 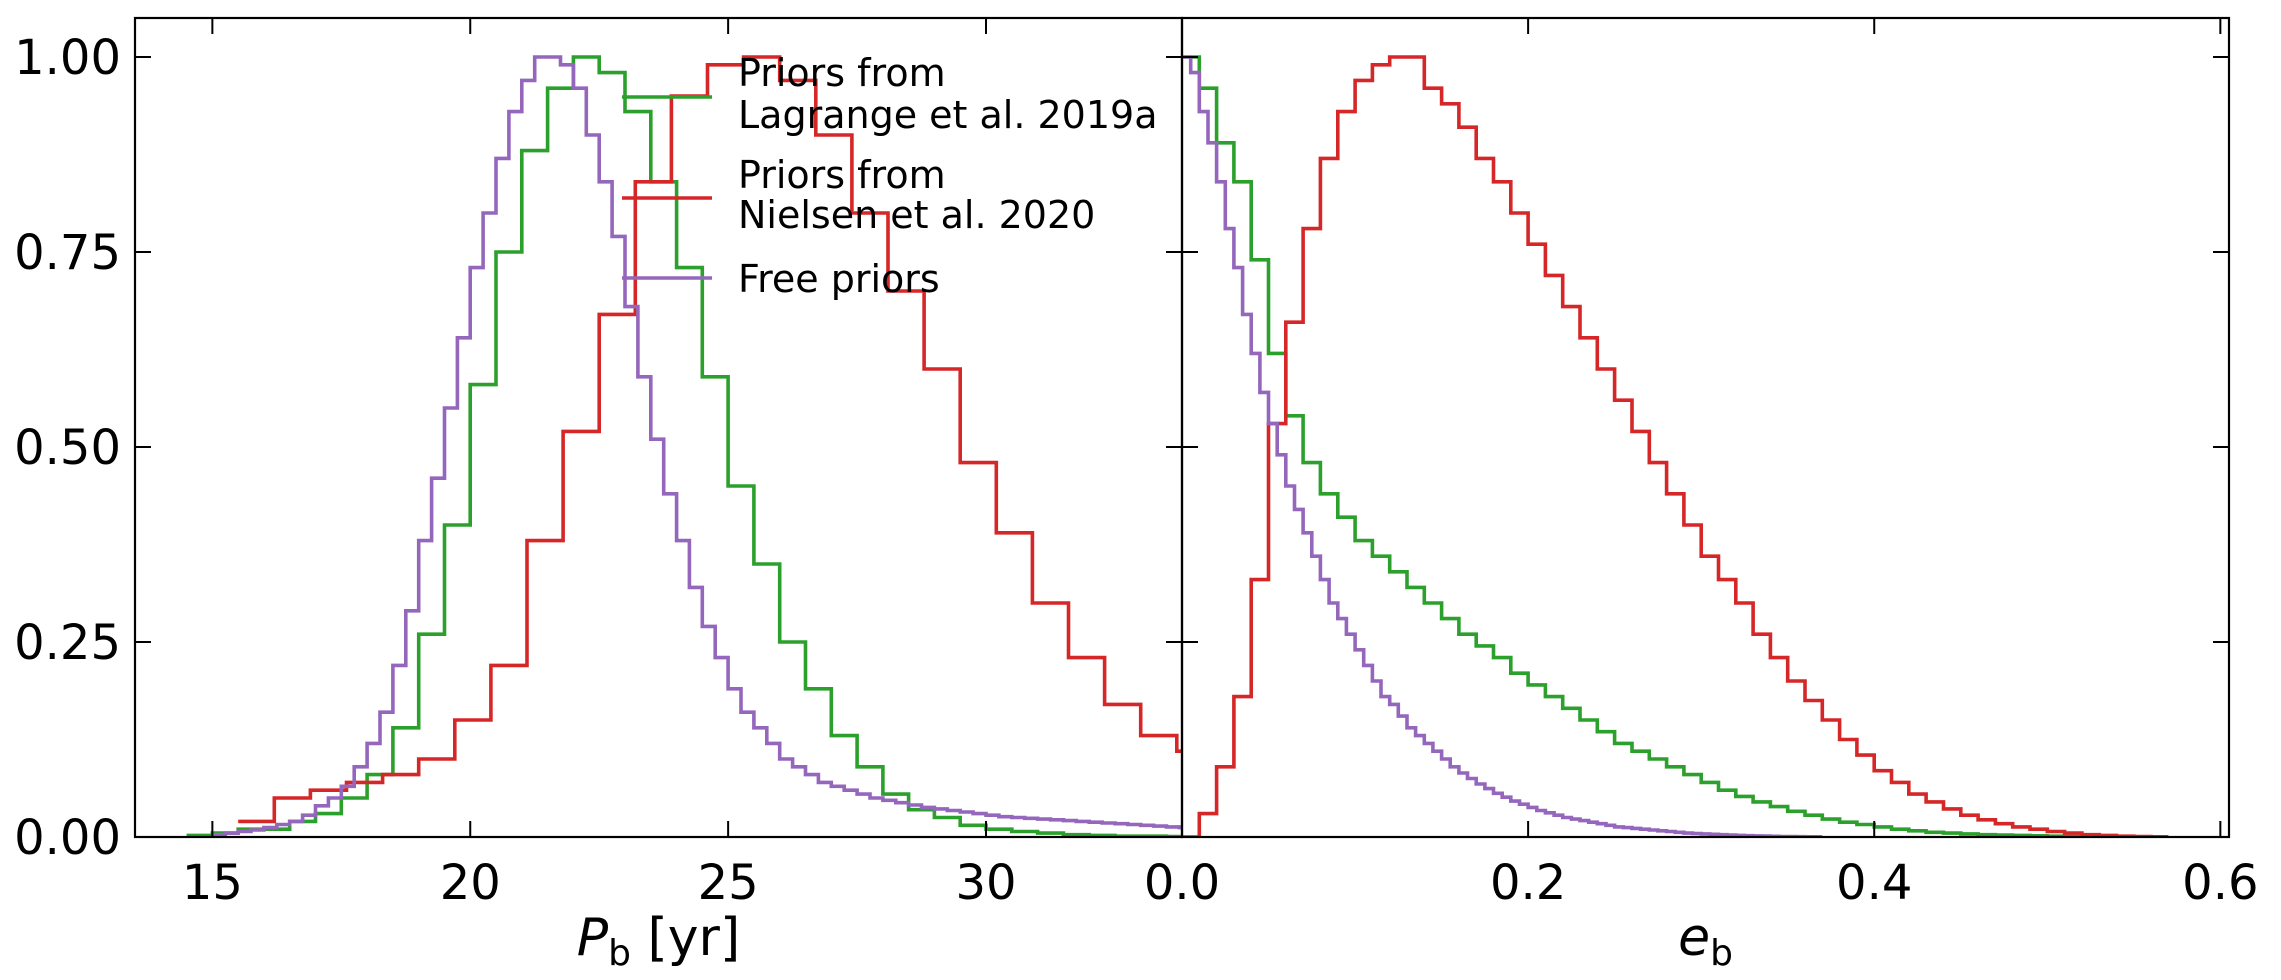 I want to click on x-tick-label: 30, so click(x=985, y=883).